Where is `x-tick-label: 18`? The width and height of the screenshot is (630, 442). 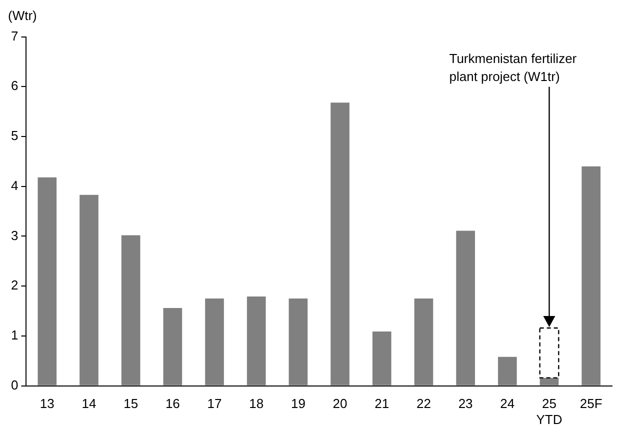
x-tick-label: 18 is located at coordinates (256, 404).